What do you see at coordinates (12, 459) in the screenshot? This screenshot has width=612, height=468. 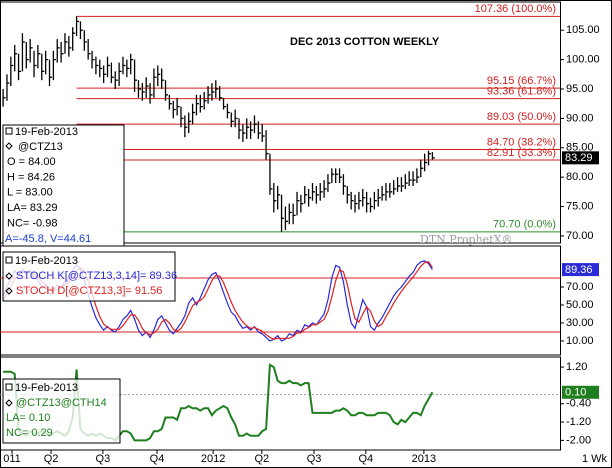 I see `x-tick-label: 011` at bounding box center [12, 459].